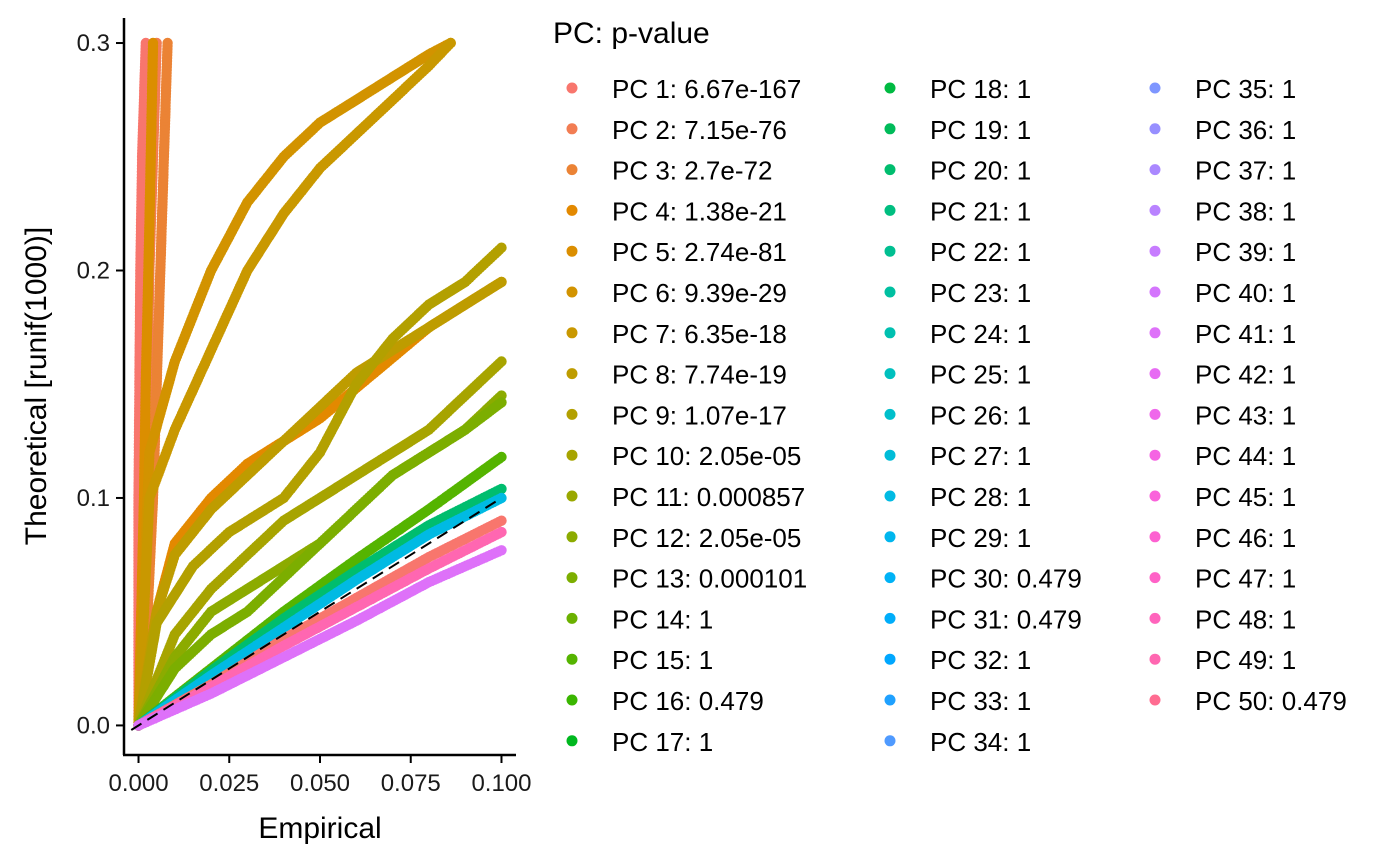 The height and width of the screenshot is (865, 1400). Describe the element at coordinates (1222, 456) in the screenshot. I see `legend-item: PC 44: 1` at that location.